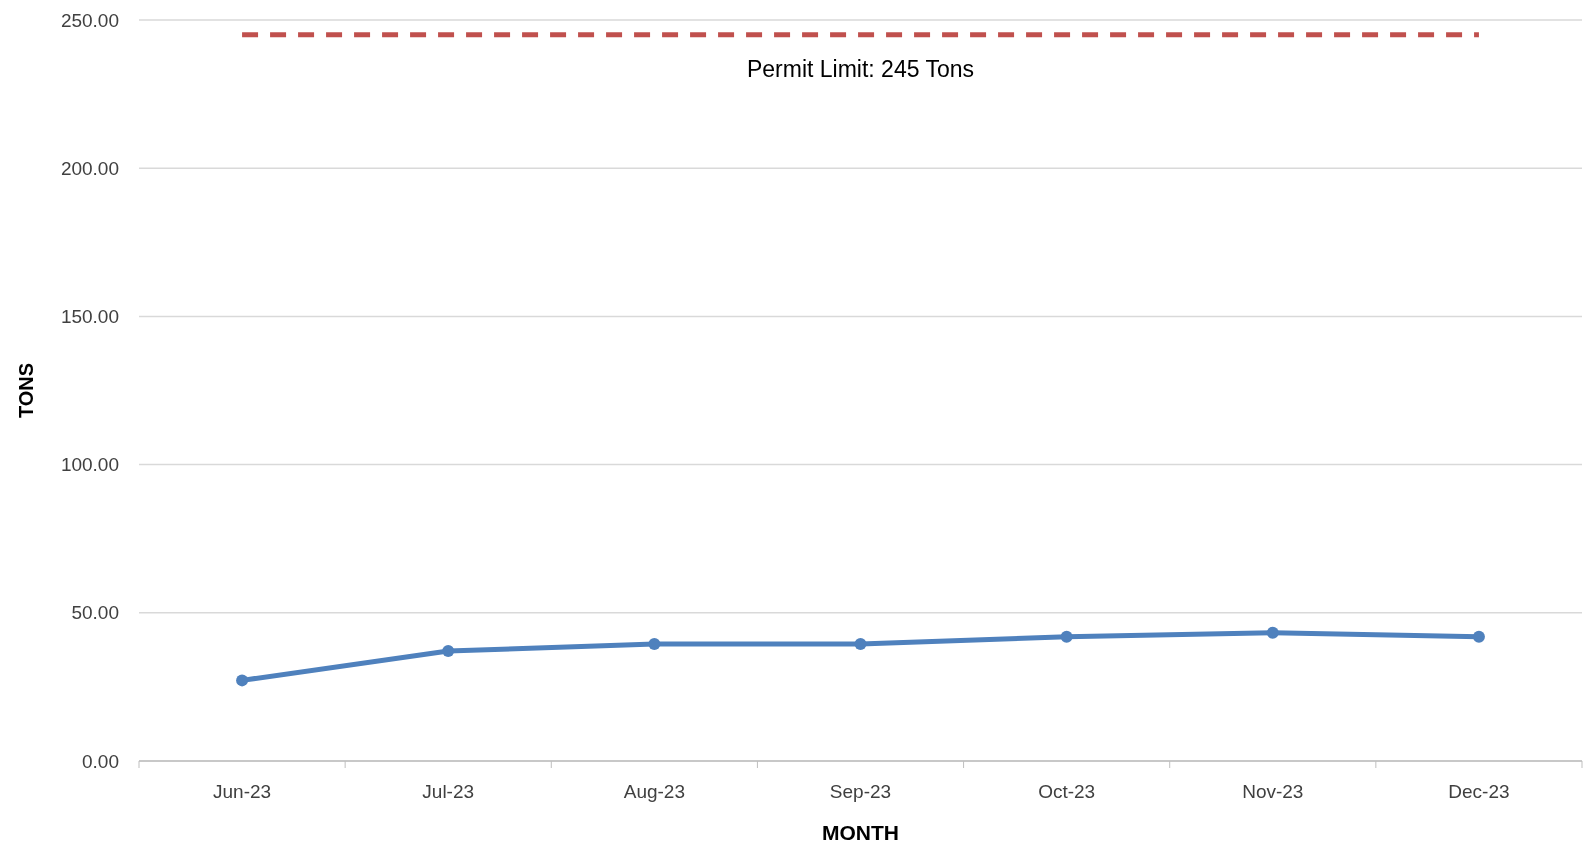 The image size is (1585, 848). Describe the element at coordinates (100, 761) in the screenshot. I see `y-tick-label: 0.00` at that location.